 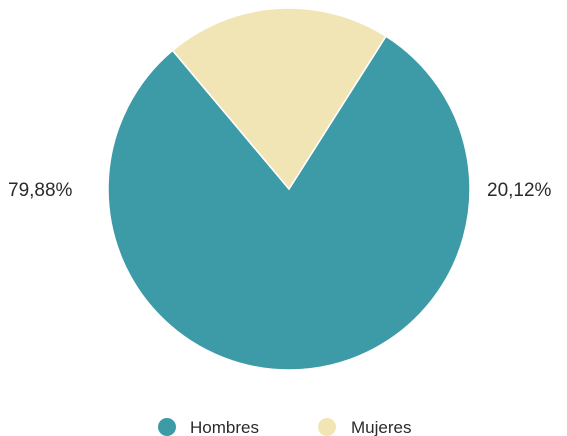 What do you see at coordinates (284, 427) in the screenshot?
I see `legend: Hombres Mujeres` at bounding box center [284, 427].